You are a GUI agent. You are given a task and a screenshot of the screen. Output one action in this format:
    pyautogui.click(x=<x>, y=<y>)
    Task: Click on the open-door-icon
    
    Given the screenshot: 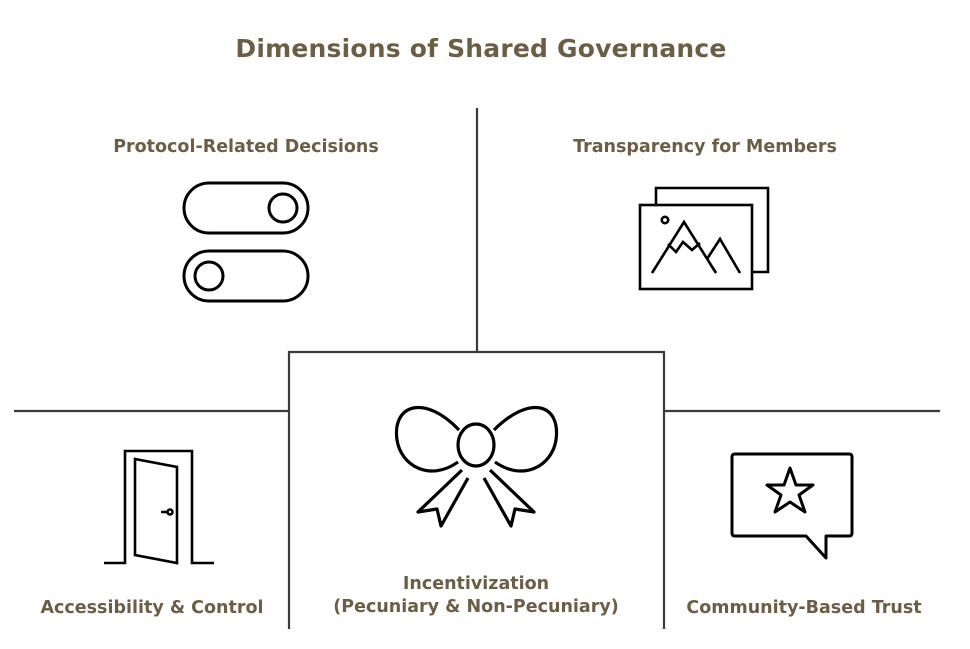 What is the action you would take?
    pyautogui.click(x=159, y=507)
    